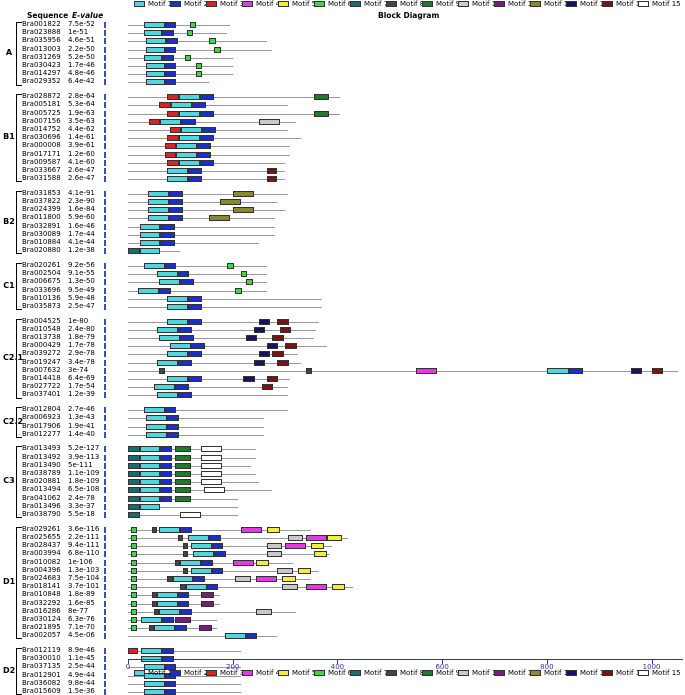 Image resolution: width=685 pixels, height=695 pixels. I want to click on motif-10-block, so click(285, 570).